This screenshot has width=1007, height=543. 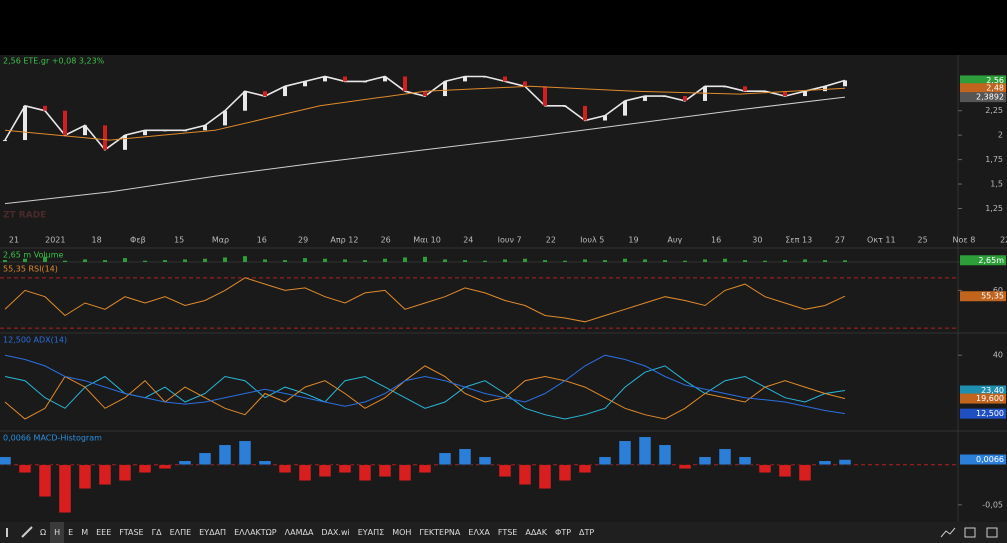 What do you see at coordinates (7, 532) in the screenshot?
I see `icon` at bounding box center [7, 532].